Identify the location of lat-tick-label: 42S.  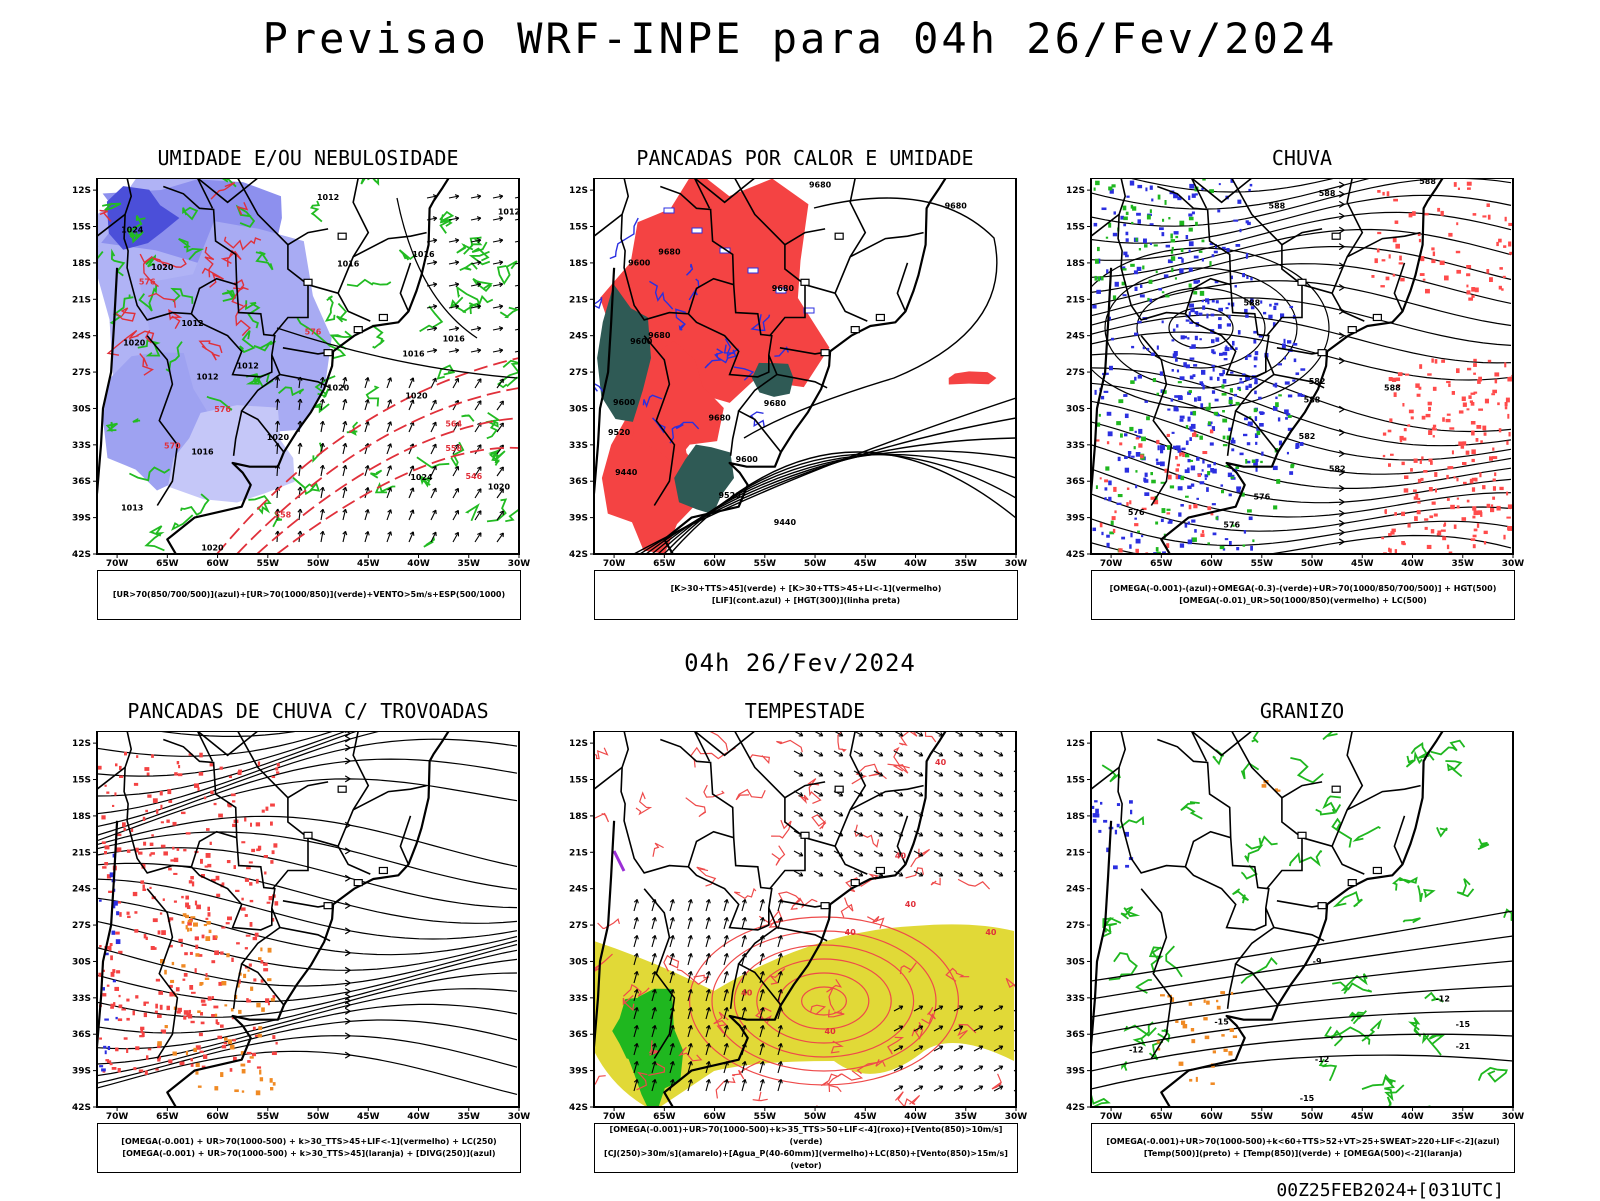
(1075, 555).